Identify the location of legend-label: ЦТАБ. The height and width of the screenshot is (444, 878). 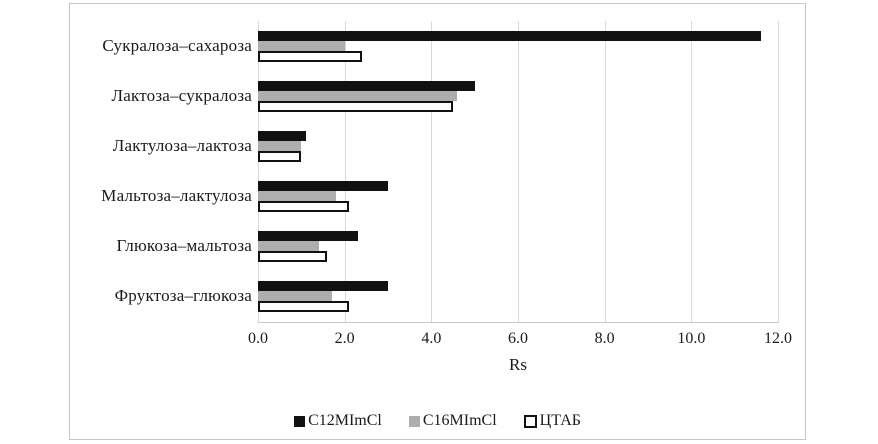
(560, 420).